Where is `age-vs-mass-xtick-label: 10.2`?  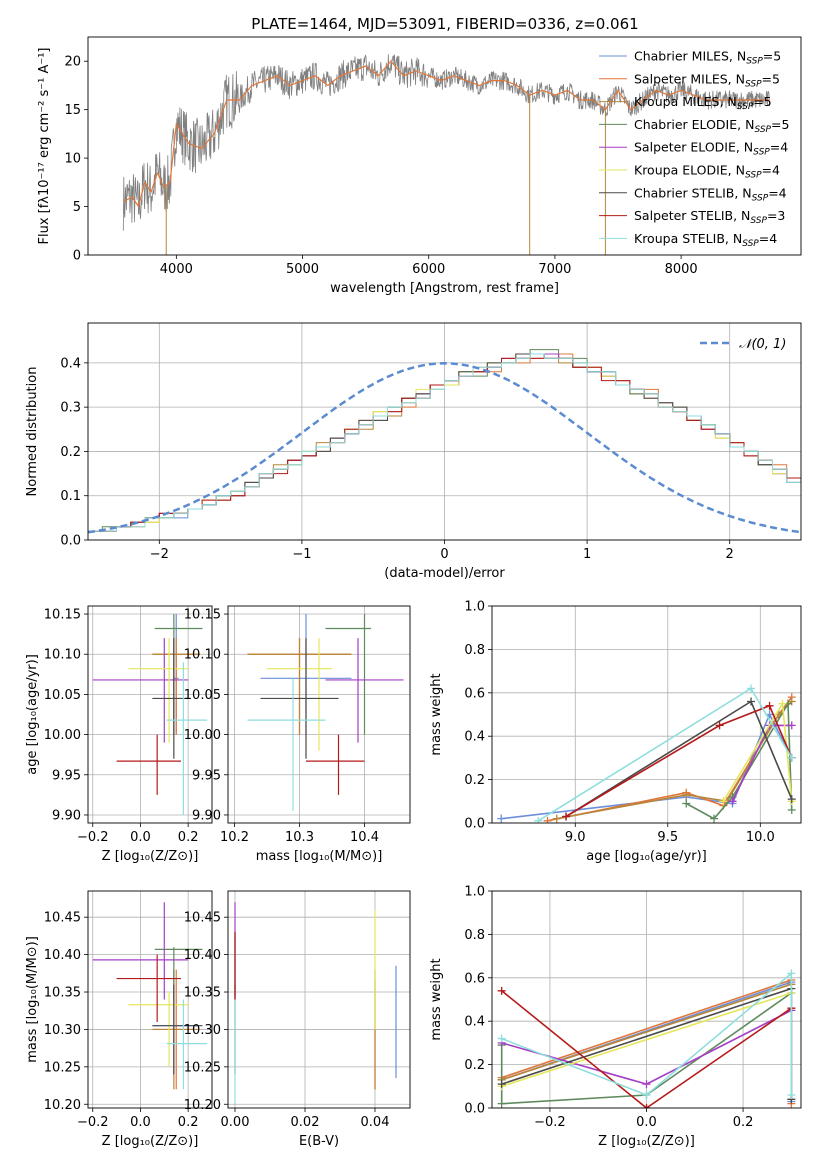
age-vs-mass-xtick-label: 10.2 is located at coordinates (234, 837).